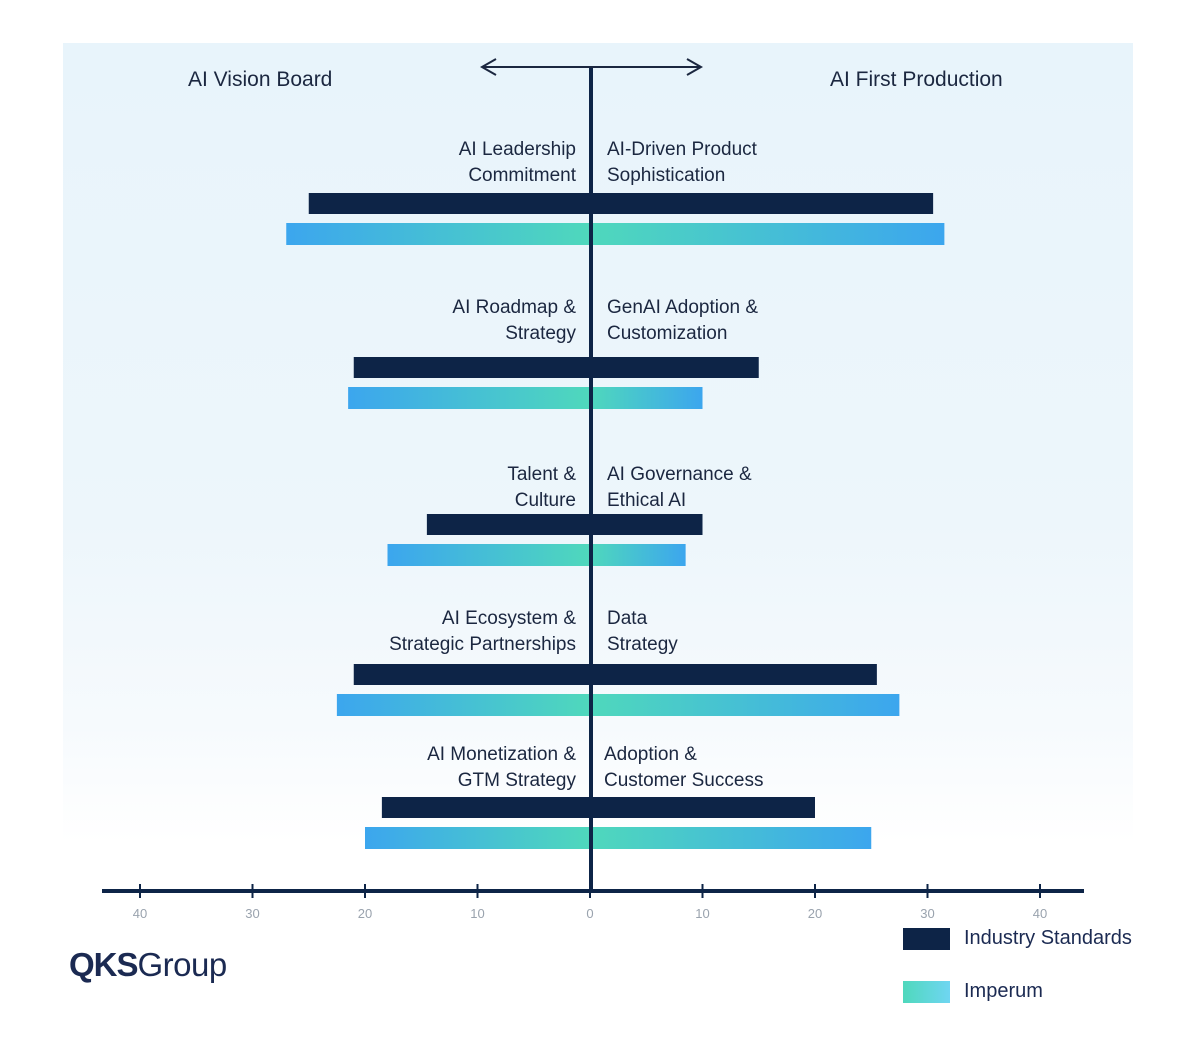 Image resolution: width=1200 pixels, height=1051 pixels. I want to click on category-label-right-line: Strategy, so click(642, 644).